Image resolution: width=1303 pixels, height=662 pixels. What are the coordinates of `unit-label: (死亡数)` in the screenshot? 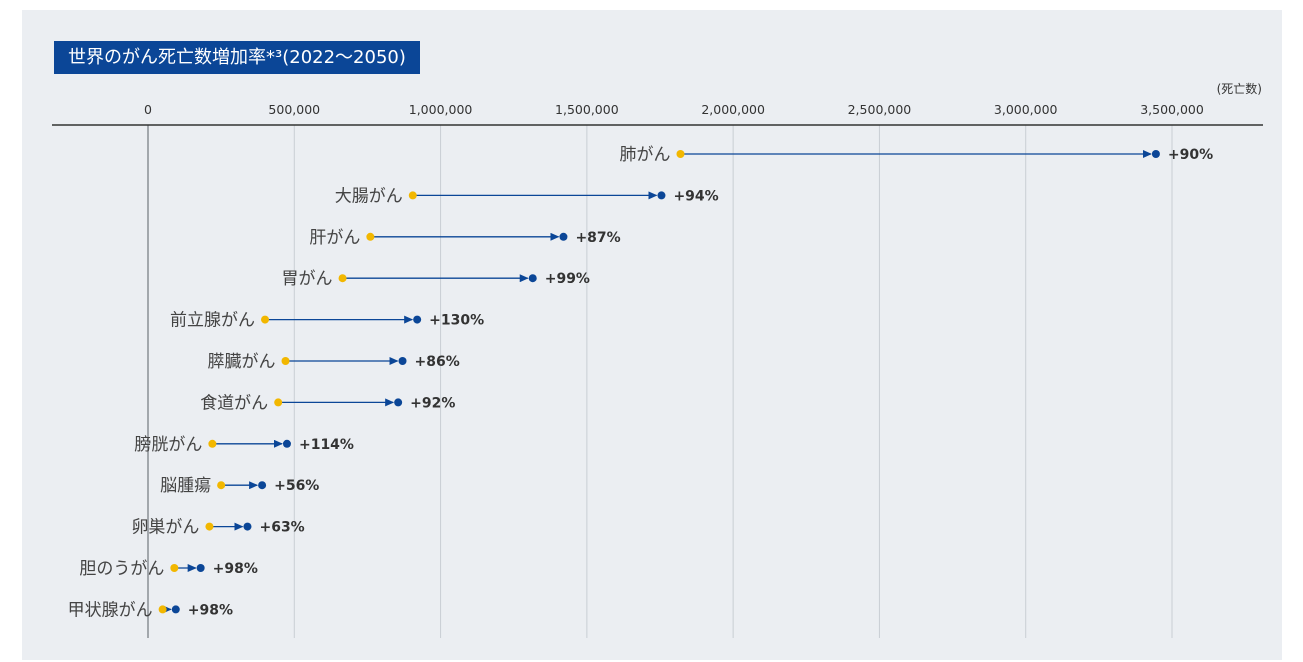 It's located at (1239, 88).